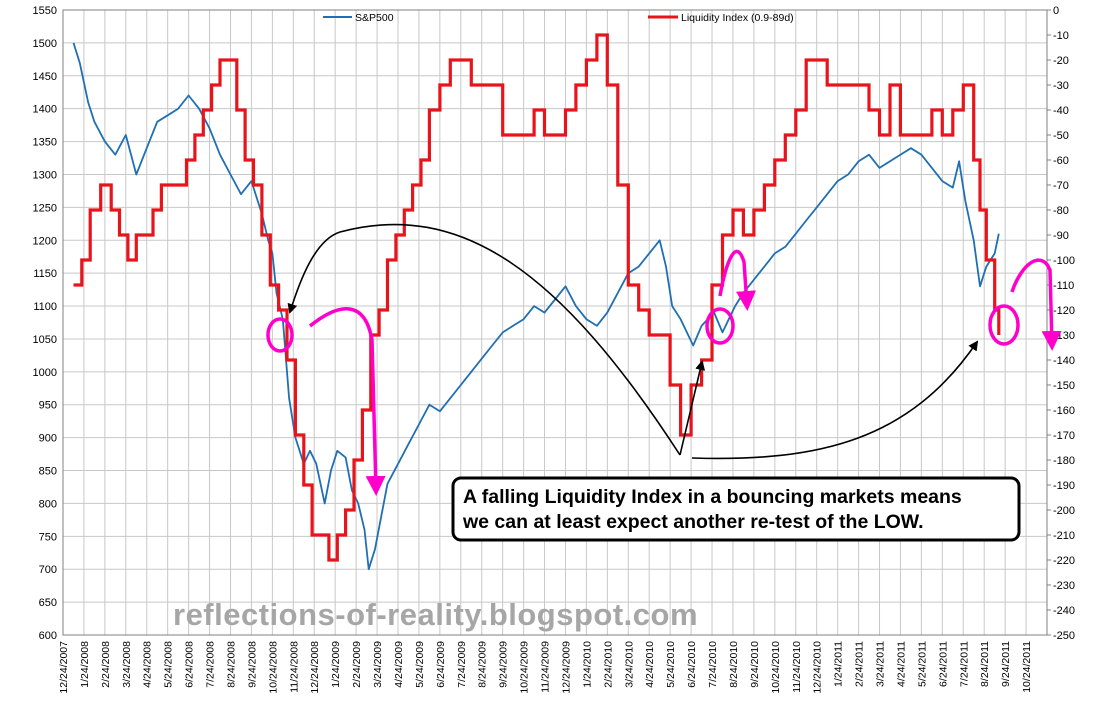  Describe the element at coordinates (280, 335) in the screenshot. I see `circle-2008` at that location.